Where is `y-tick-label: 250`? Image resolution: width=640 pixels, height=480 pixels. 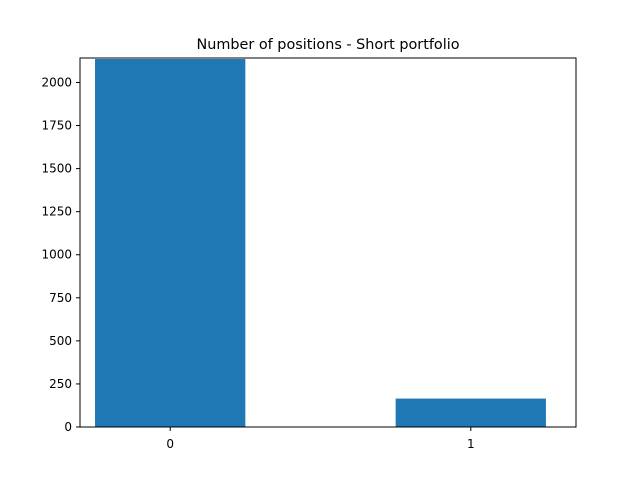 y-tick-label: 250 is located at coordinates (60, 384).